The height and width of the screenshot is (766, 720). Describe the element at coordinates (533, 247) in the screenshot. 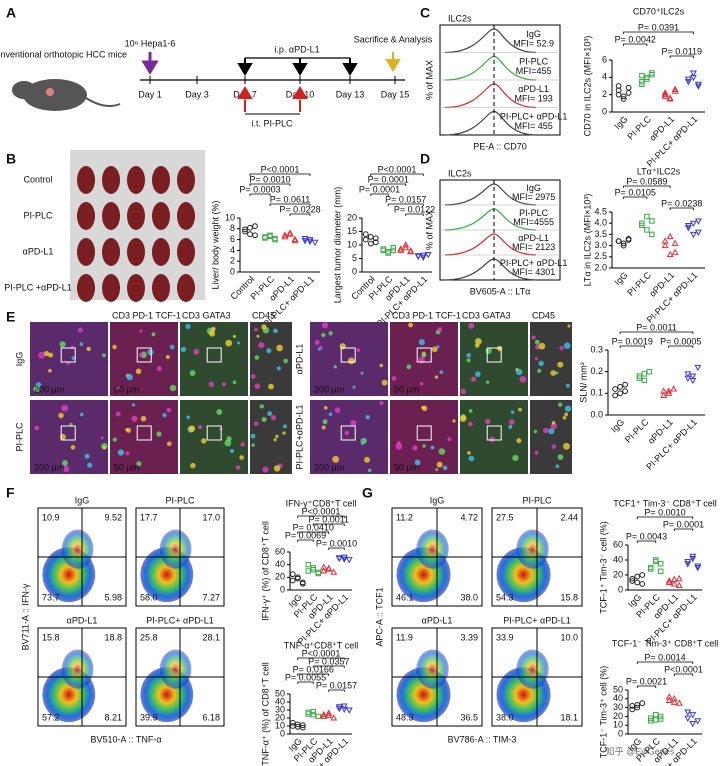

I see `track-mfi: MFI= 2123` at that location.